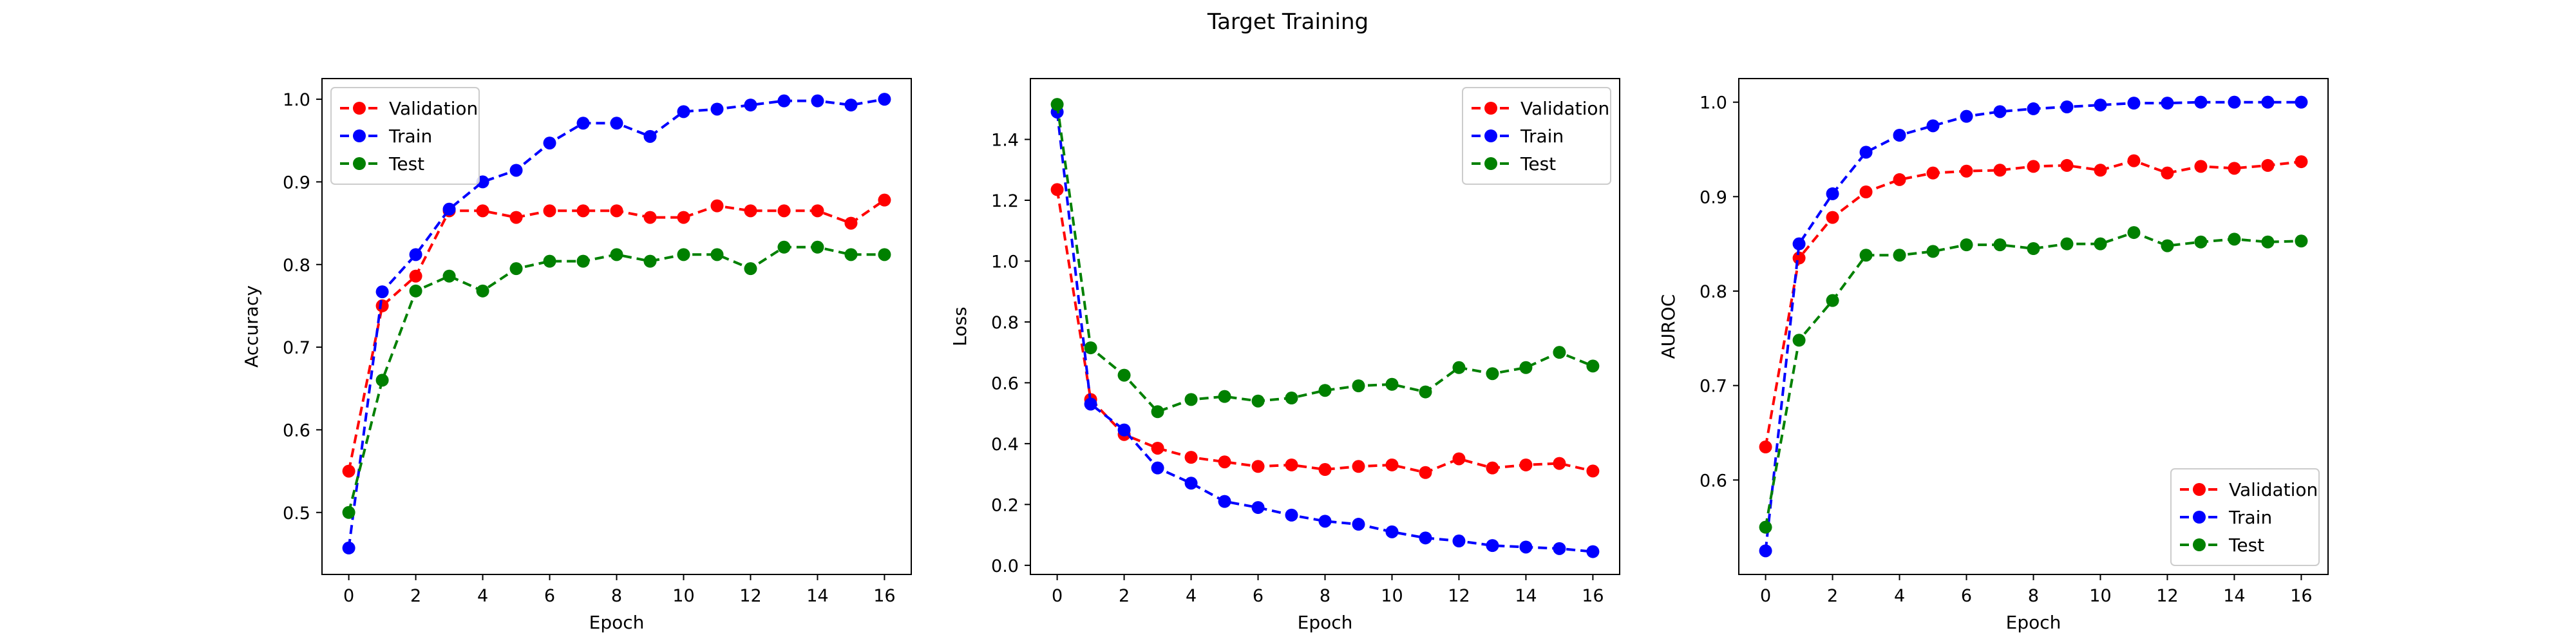  Describe the element at coordinates (1005, 140) in the screenshot. I see `y-tick-label: 1.4` at that location.